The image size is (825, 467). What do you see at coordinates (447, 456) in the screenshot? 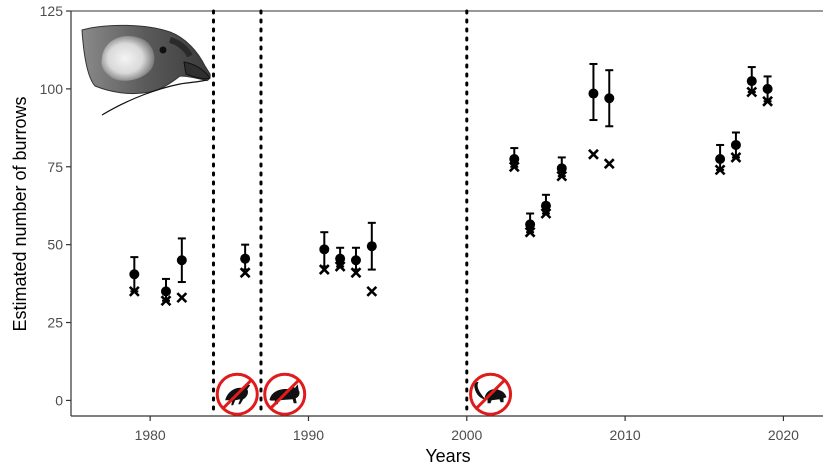
I see `x-axis-title: Years` at bounding box center [447, 456].